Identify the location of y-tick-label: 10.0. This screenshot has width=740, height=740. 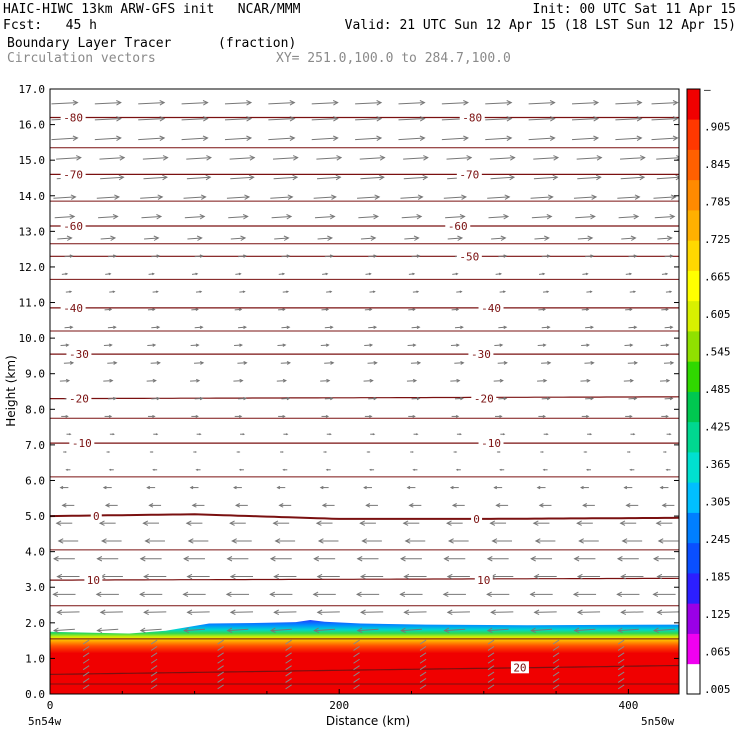
(32, 338).